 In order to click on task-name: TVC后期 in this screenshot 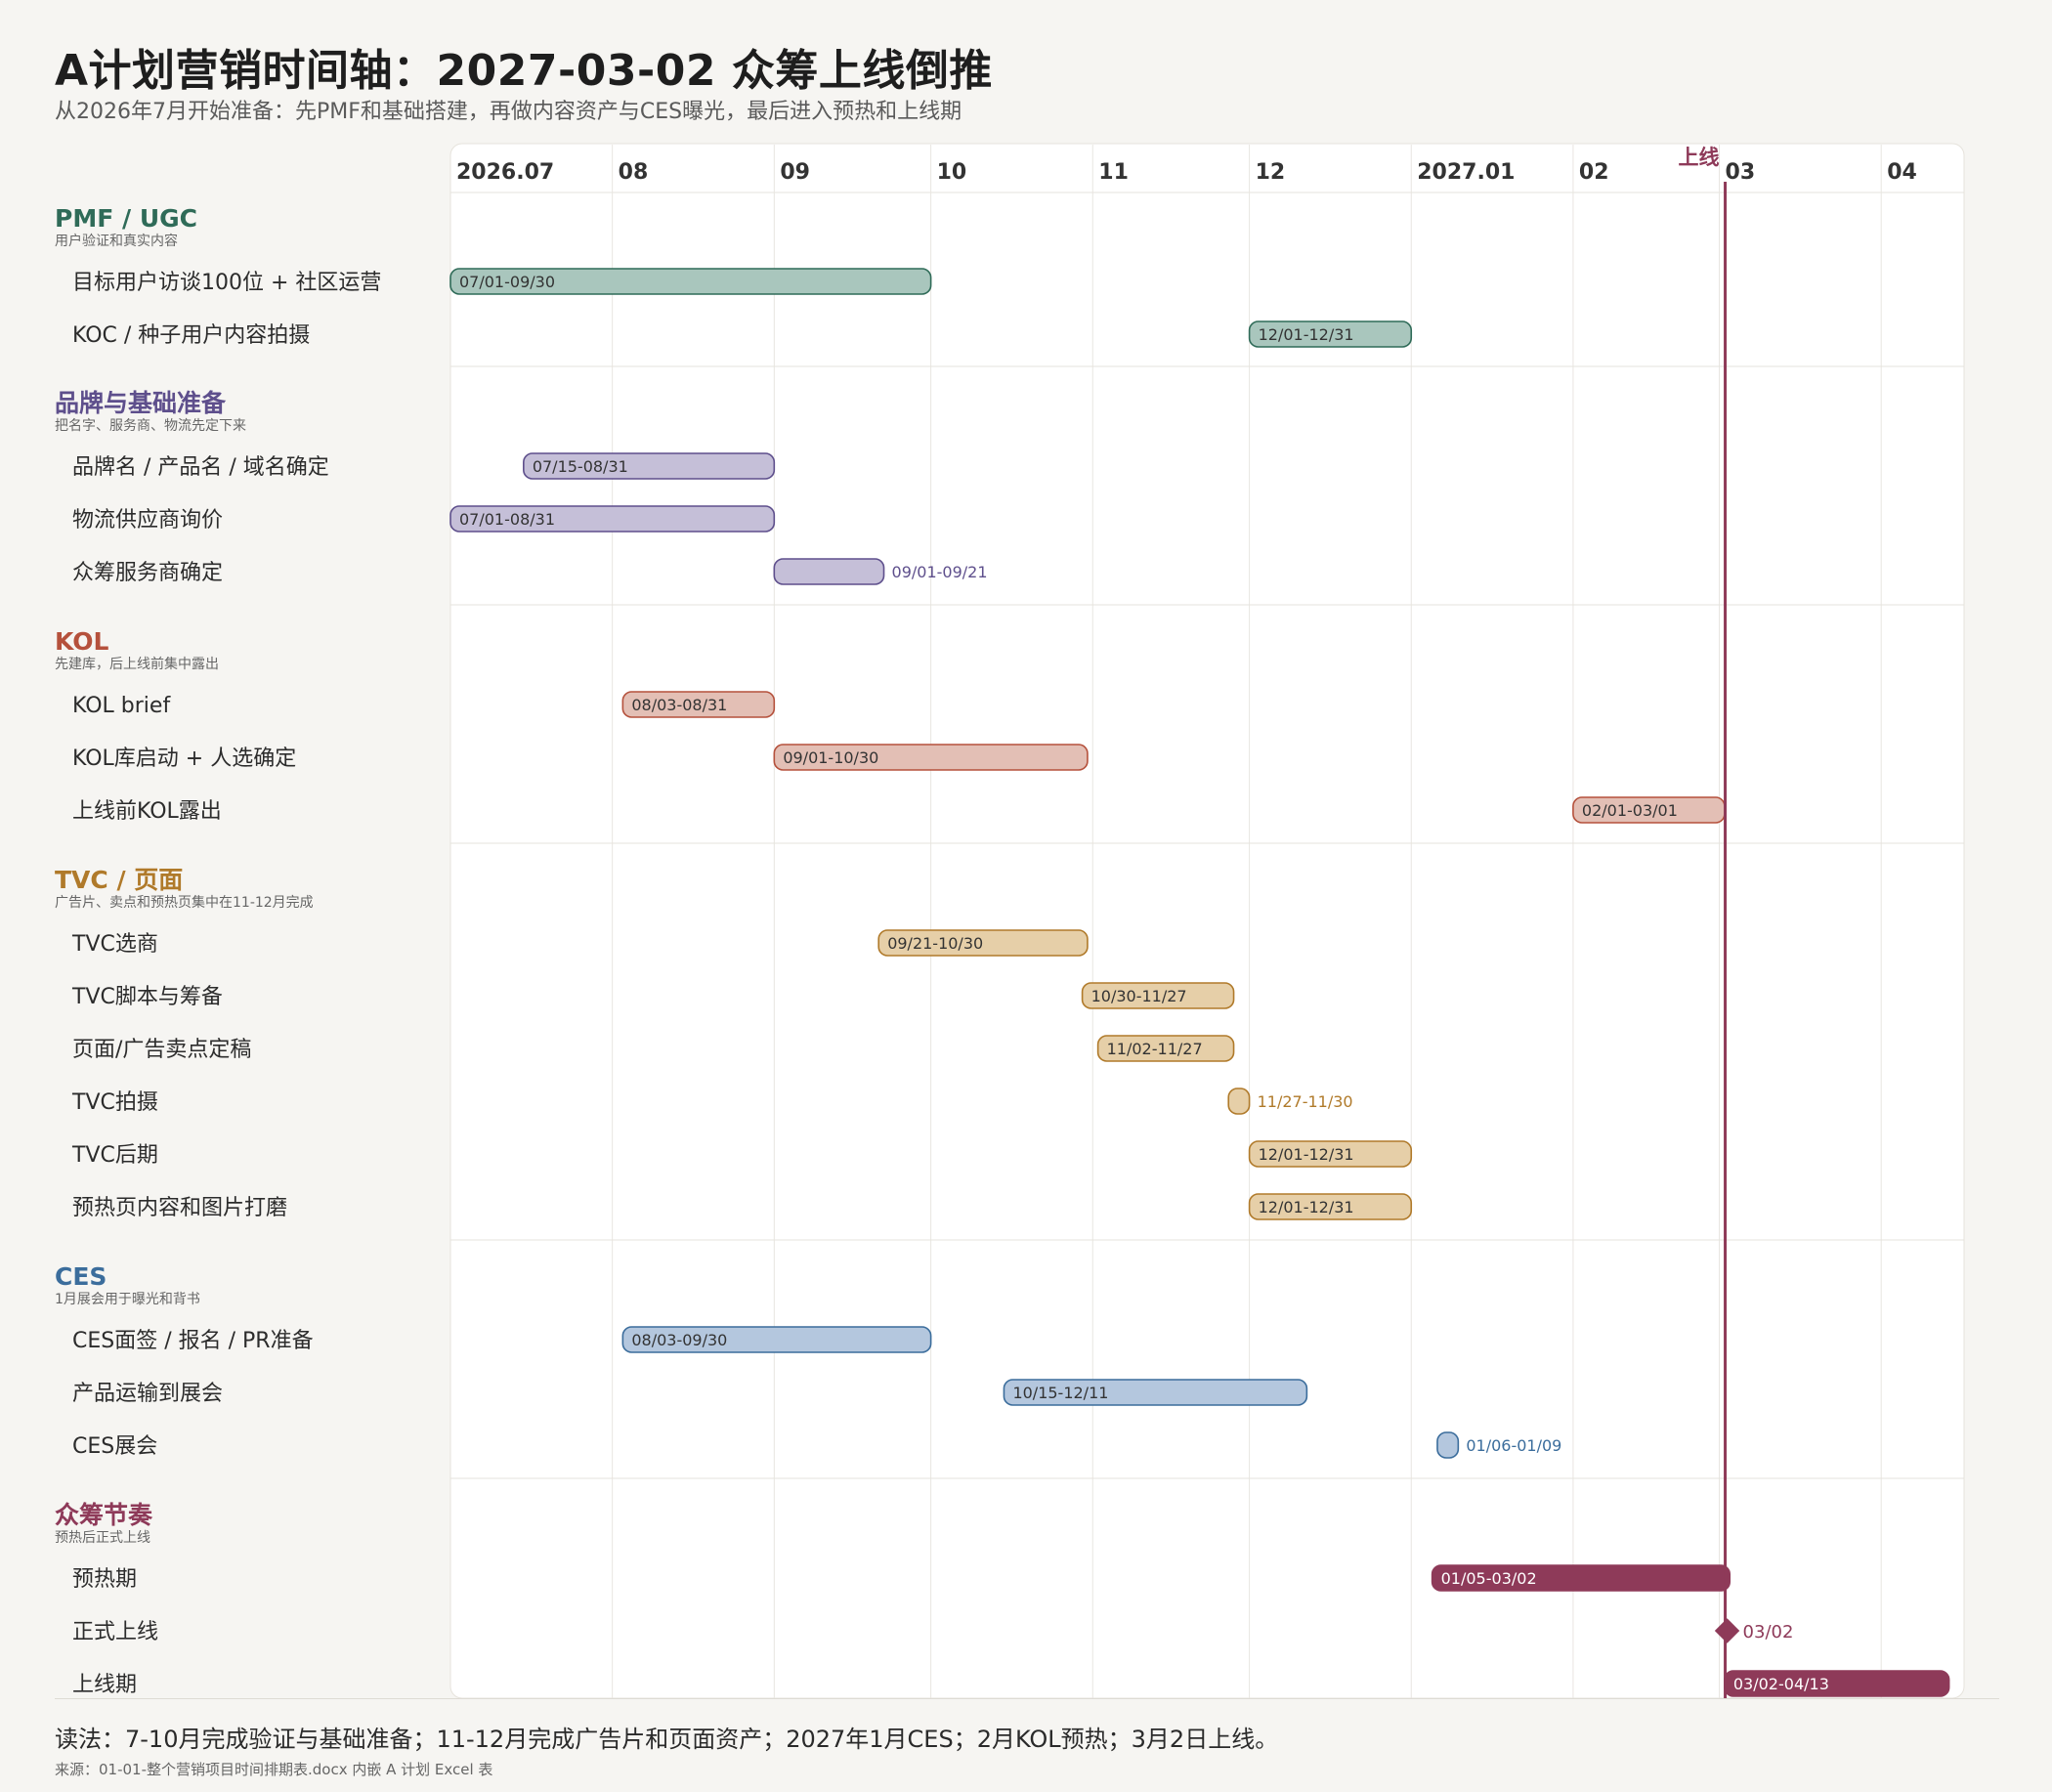, I will do `click(114, 1155)`.